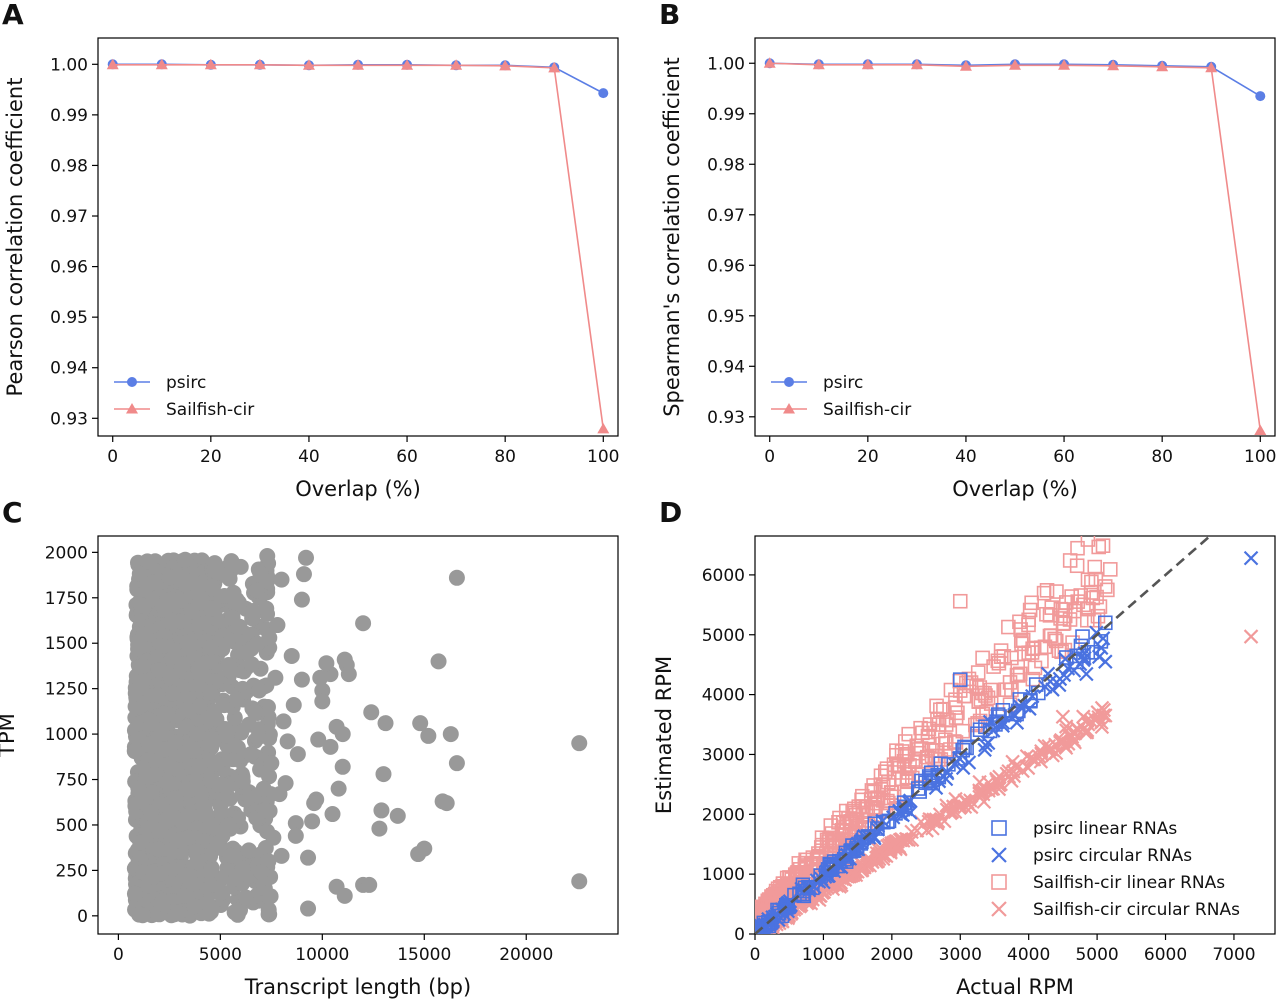 The image size is (1280, 1001). Describe the element at coordinates (891, 955) in the screenshot. I see `x-tick-label: 2000` at that location.